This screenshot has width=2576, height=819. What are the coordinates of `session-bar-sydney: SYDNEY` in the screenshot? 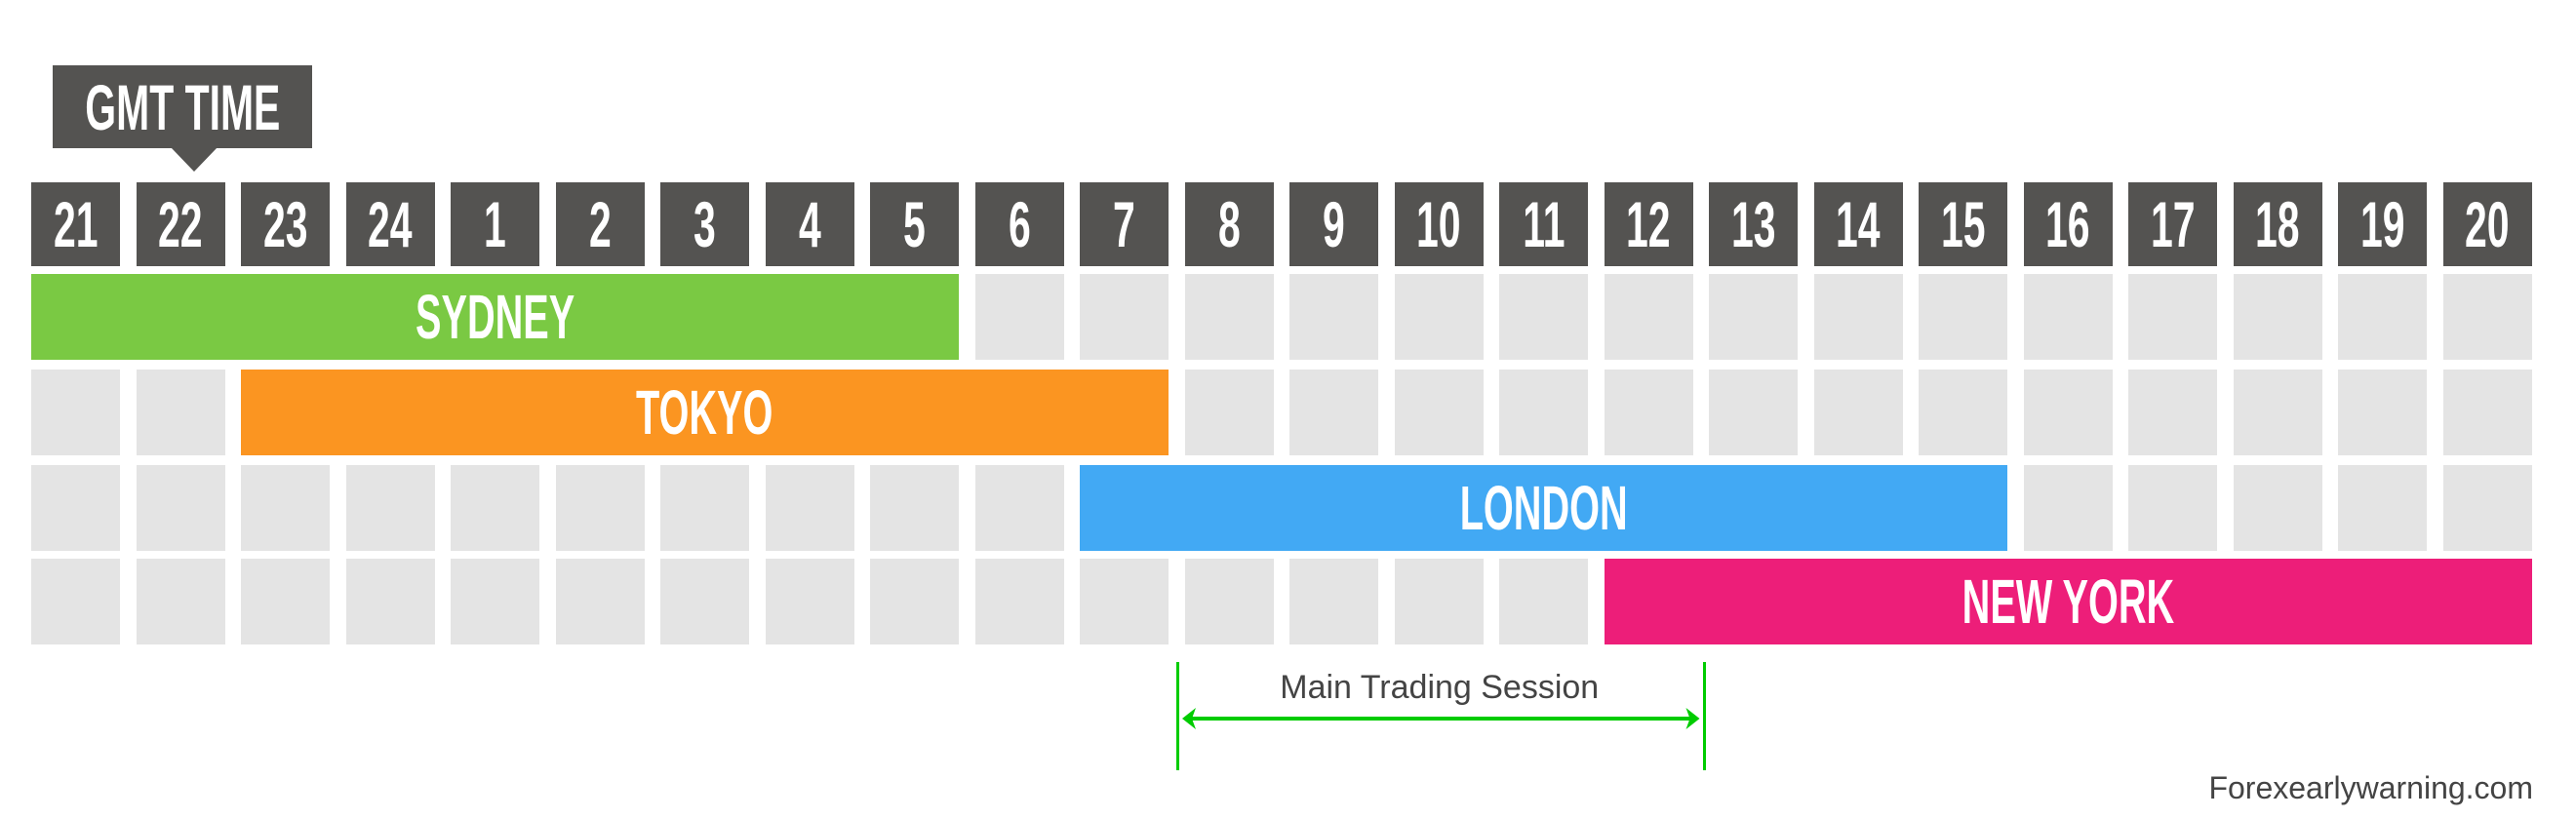 It's located at (495, 317).